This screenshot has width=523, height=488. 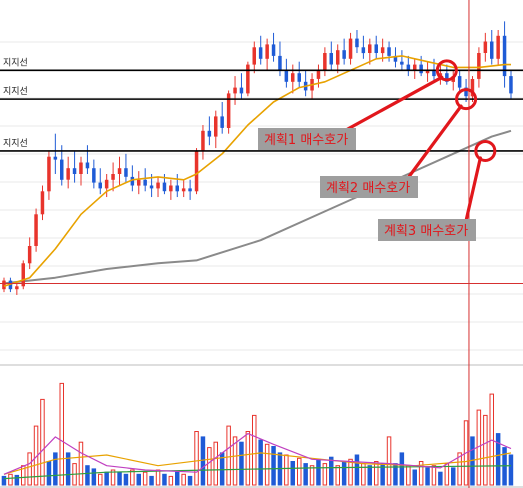 What do you see at coordinates (15, 143) in the screenshot?
I see `support-label: 지지선` at bounding box center [15, 143].